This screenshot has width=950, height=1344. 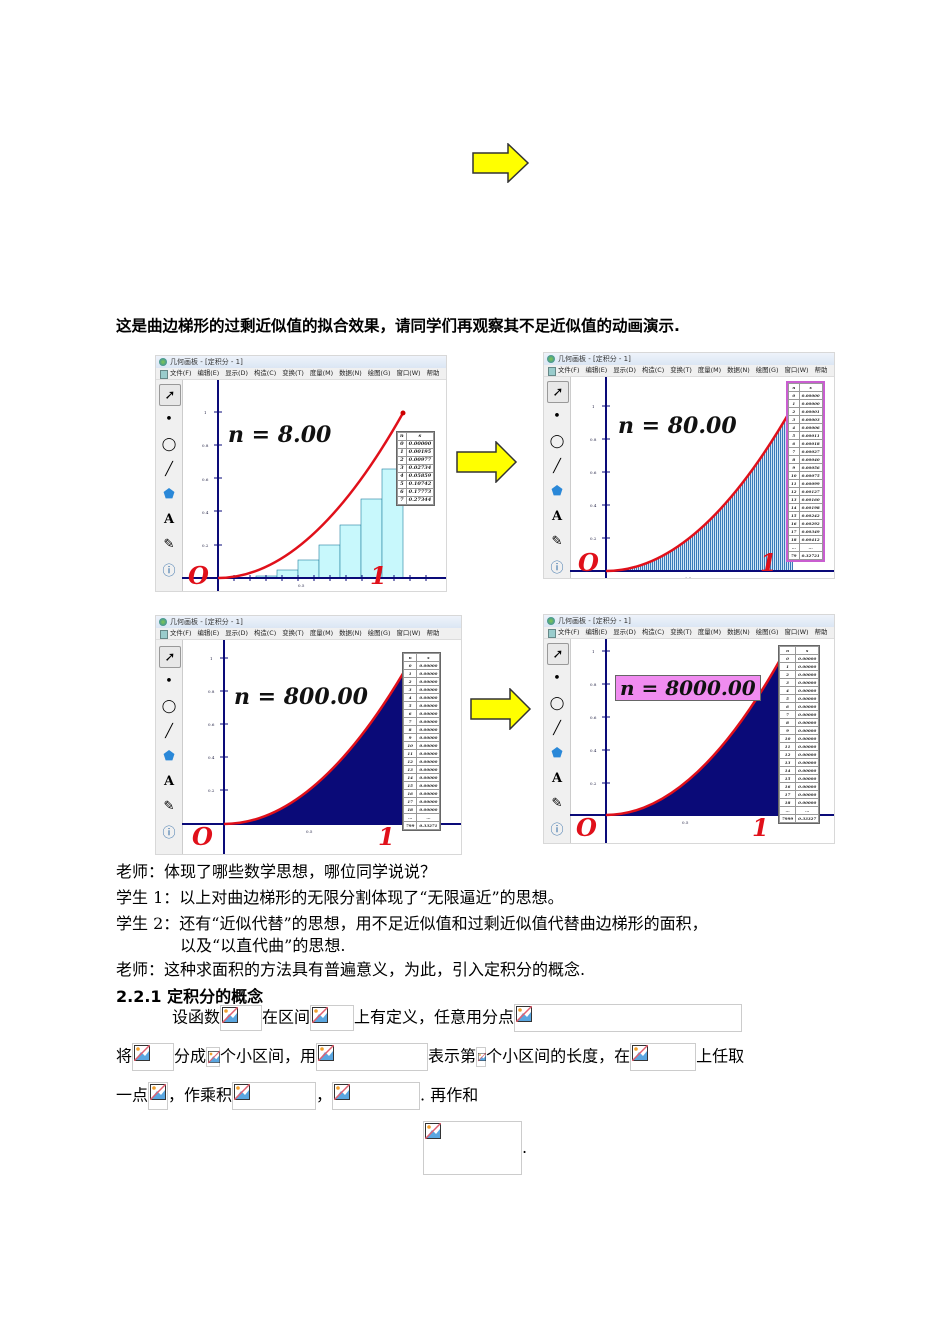 What do you see at coordinates (593, 538) in the screenshot?
I see `svg-text: 0.2` at bounding box center [593, 538].